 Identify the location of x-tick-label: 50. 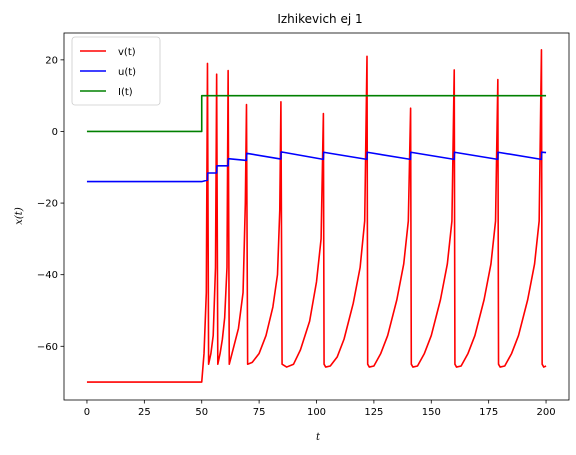
(201, 412).